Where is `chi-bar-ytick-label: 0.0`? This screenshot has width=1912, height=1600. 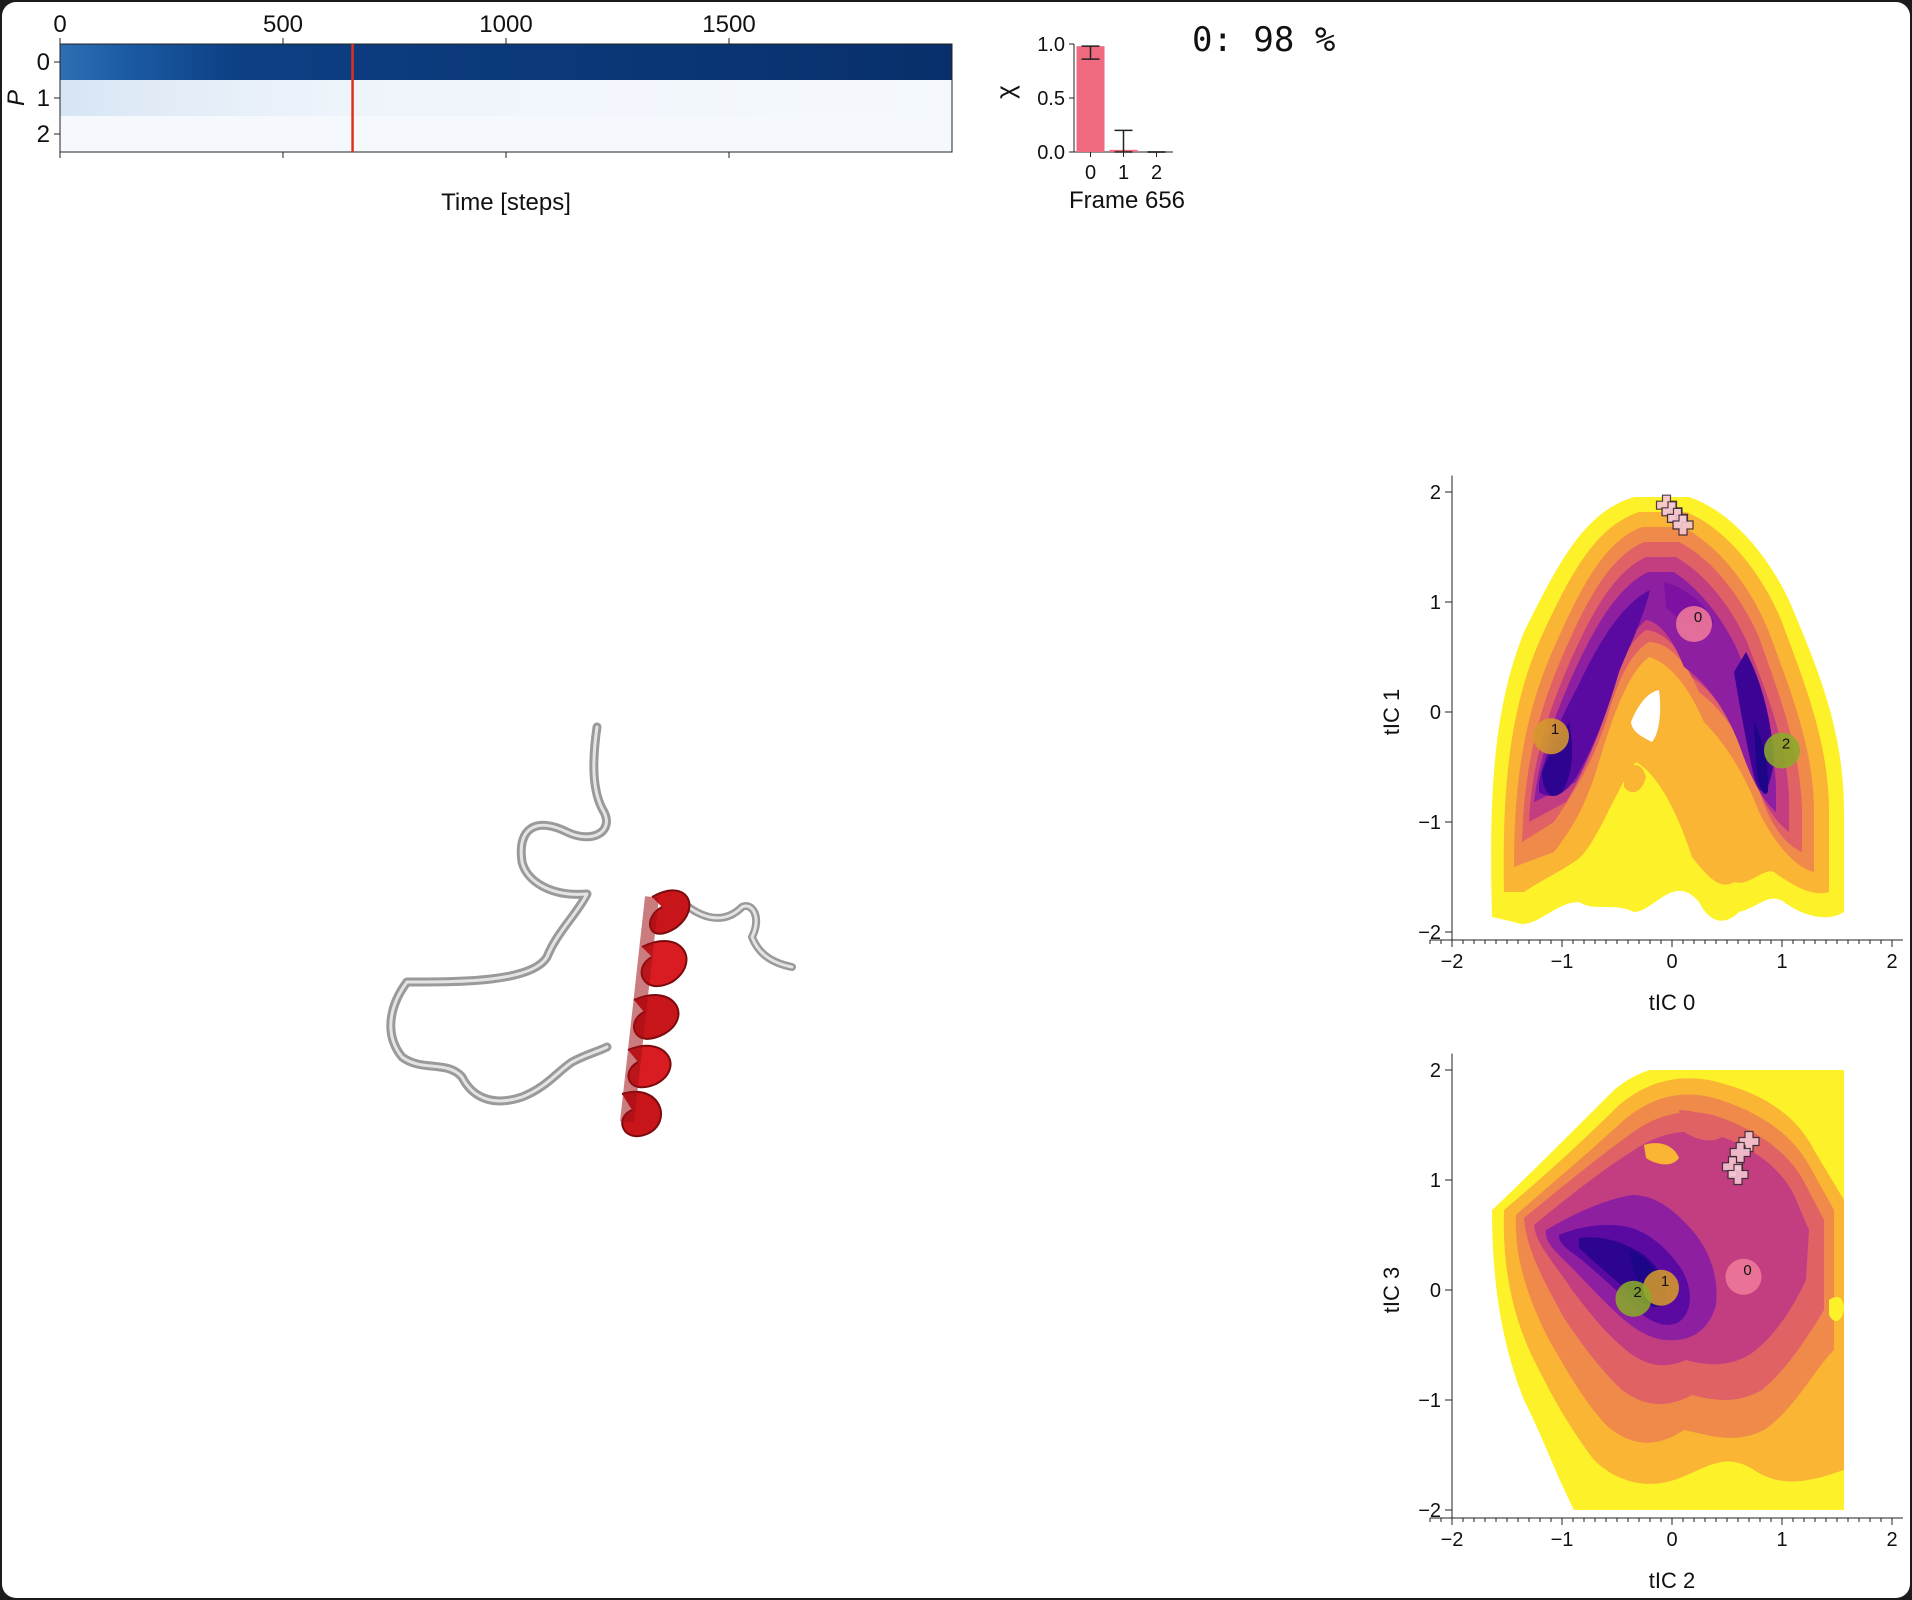
chi-bar-ytick-label: 0.0 is located at coordinates (1051, 153).